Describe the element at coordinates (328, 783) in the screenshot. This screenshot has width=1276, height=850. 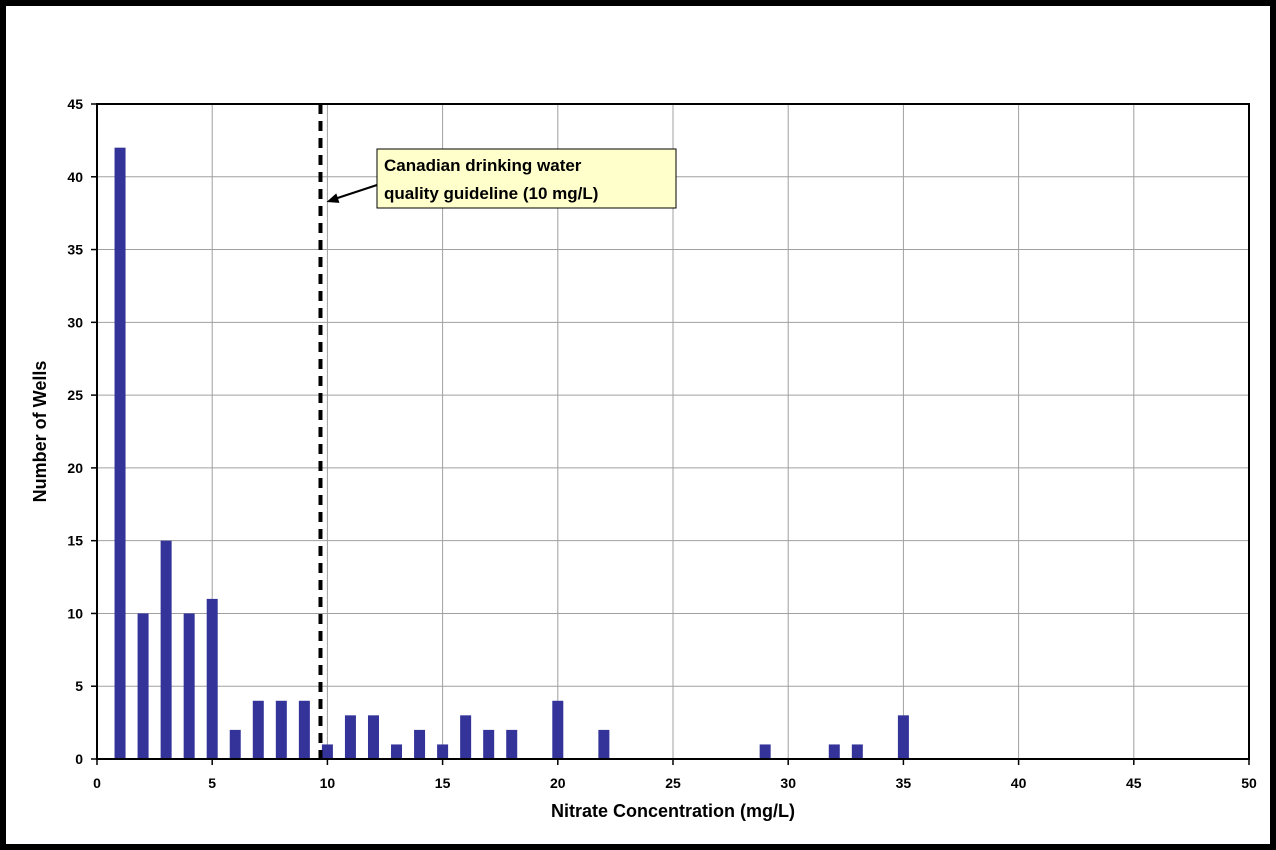
I see `x-tick-label: 10` at that location.